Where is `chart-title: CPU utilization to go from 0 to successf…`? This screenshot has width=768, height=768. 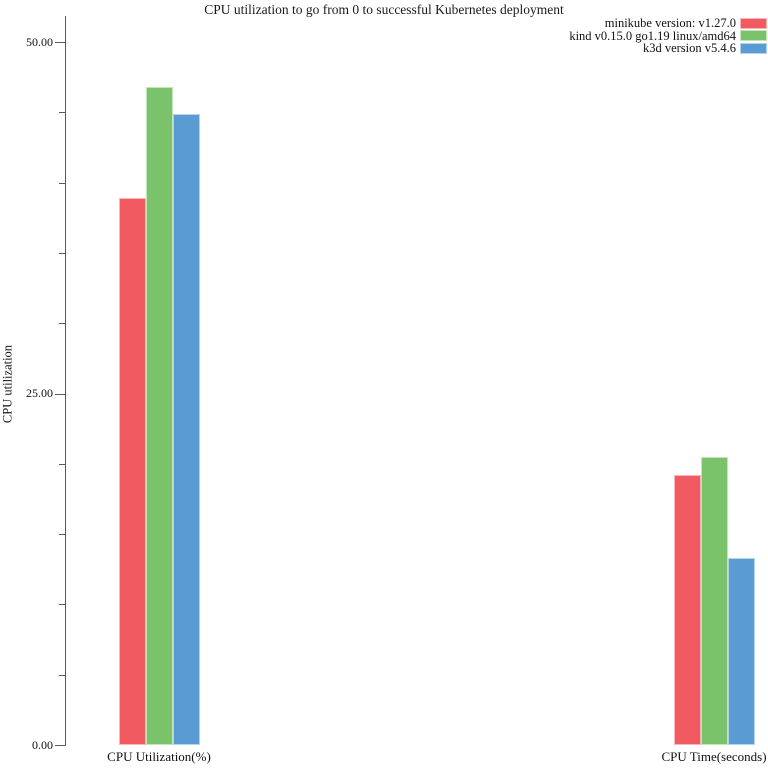
chart-title: CPU utilization to go from 0 to successf… is located at coordinates (384, 9).